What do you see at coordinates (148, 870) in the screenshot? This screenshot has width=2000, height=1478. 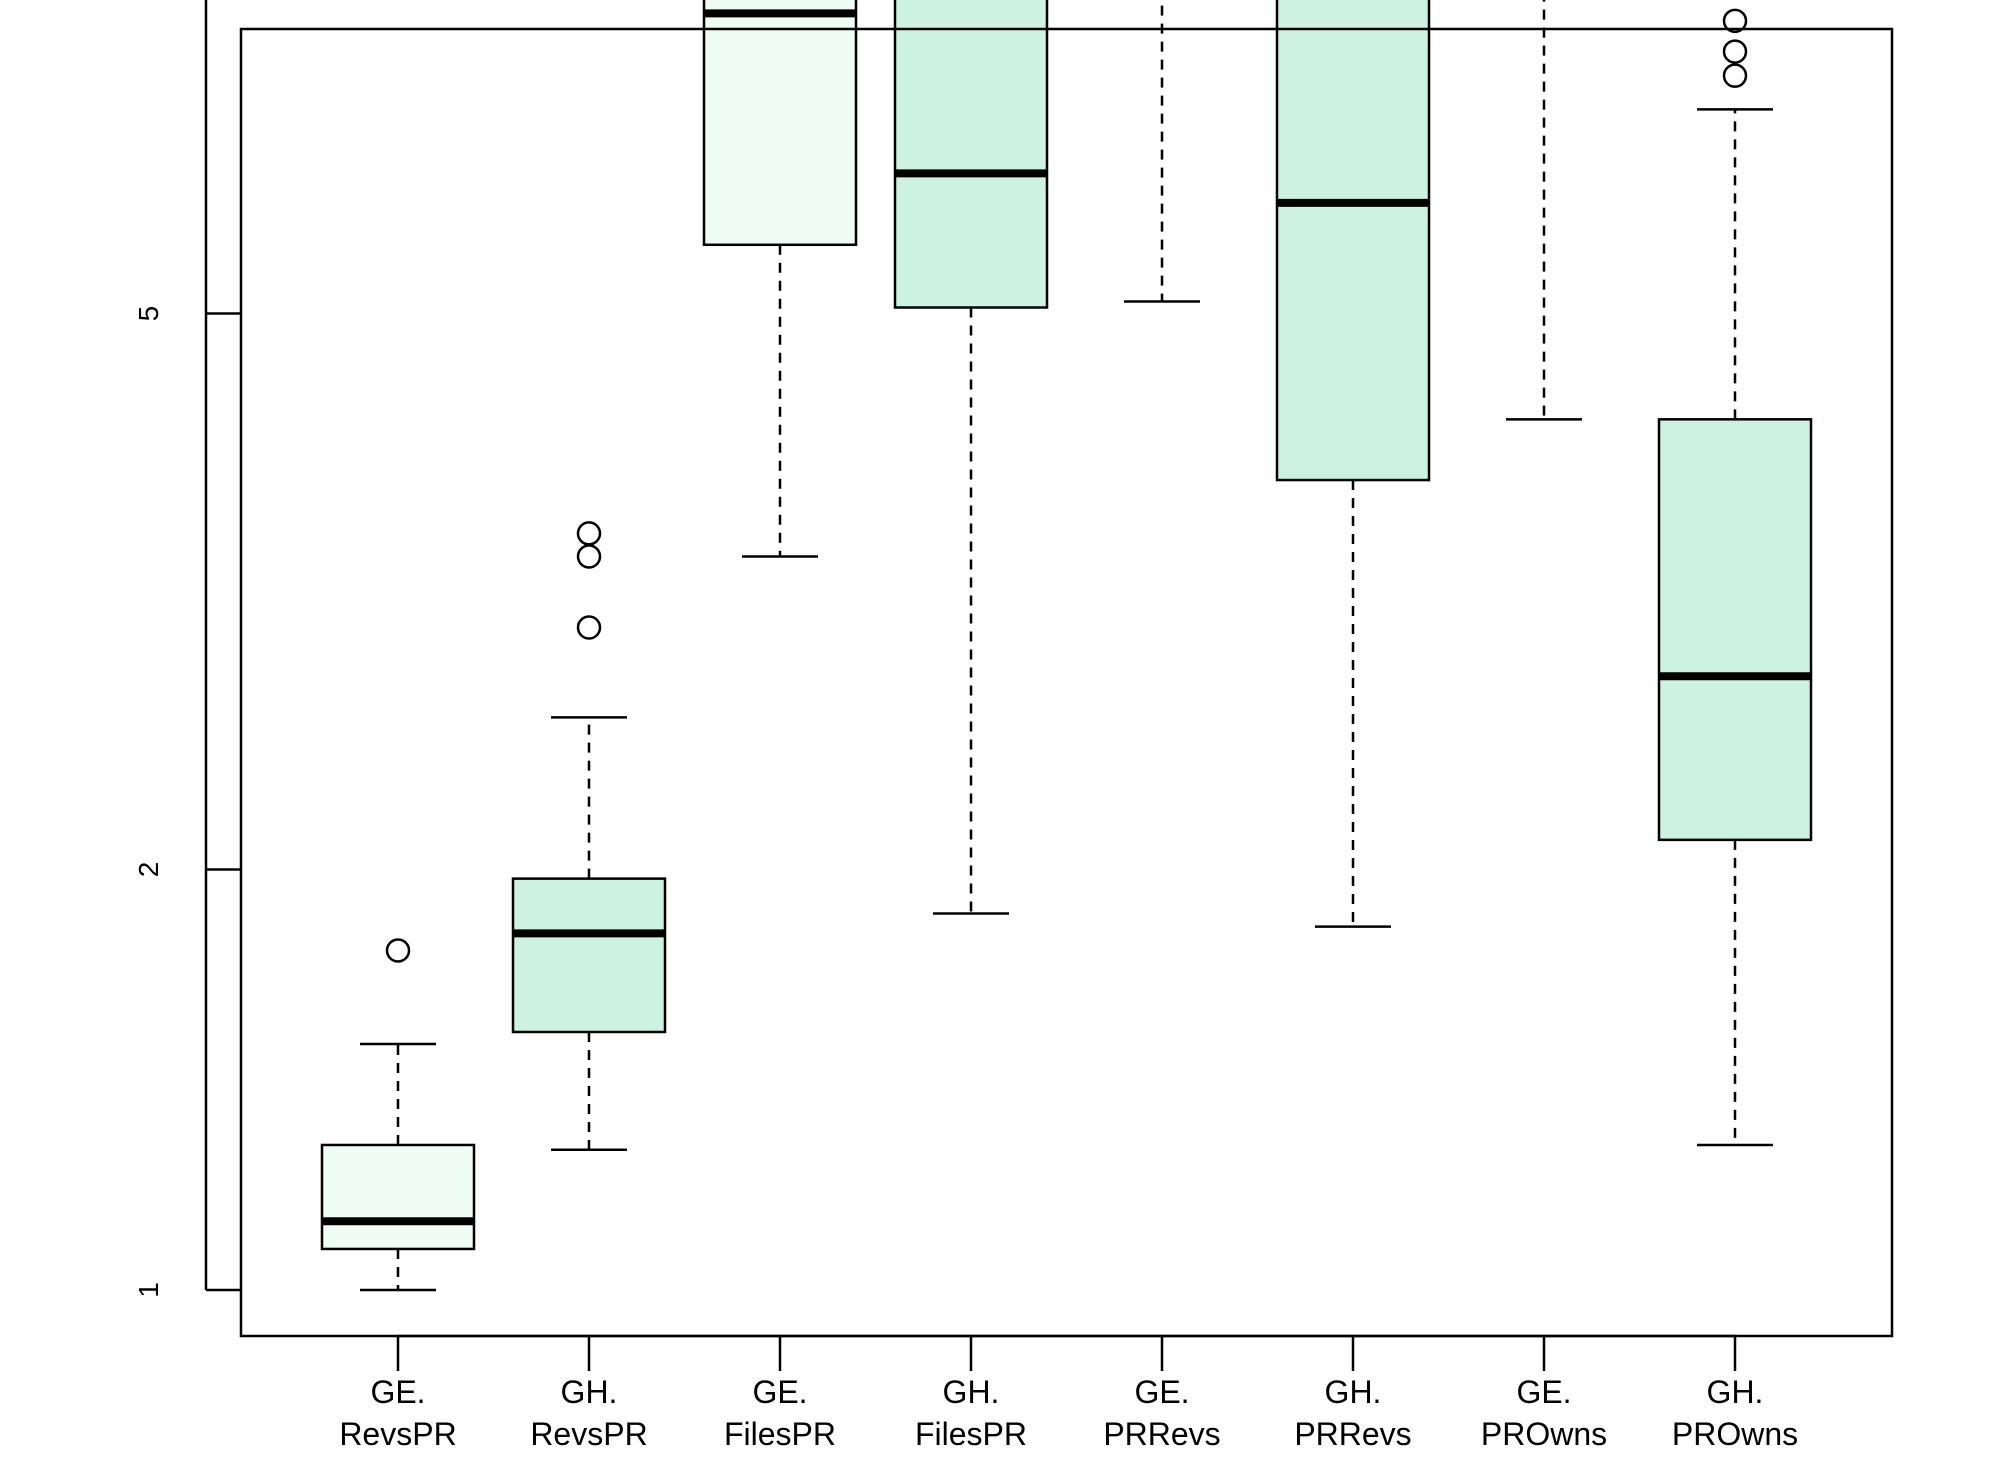 I see `y-tick-label: 2` at bounding box center [148, 870].